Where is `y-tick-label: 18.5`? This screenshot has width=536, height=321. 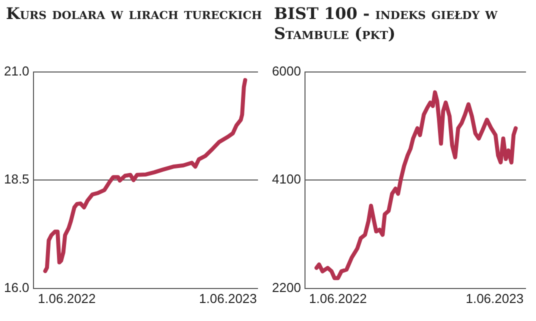
y-tick-label: 18.5 is located at coordinates (17, 179).